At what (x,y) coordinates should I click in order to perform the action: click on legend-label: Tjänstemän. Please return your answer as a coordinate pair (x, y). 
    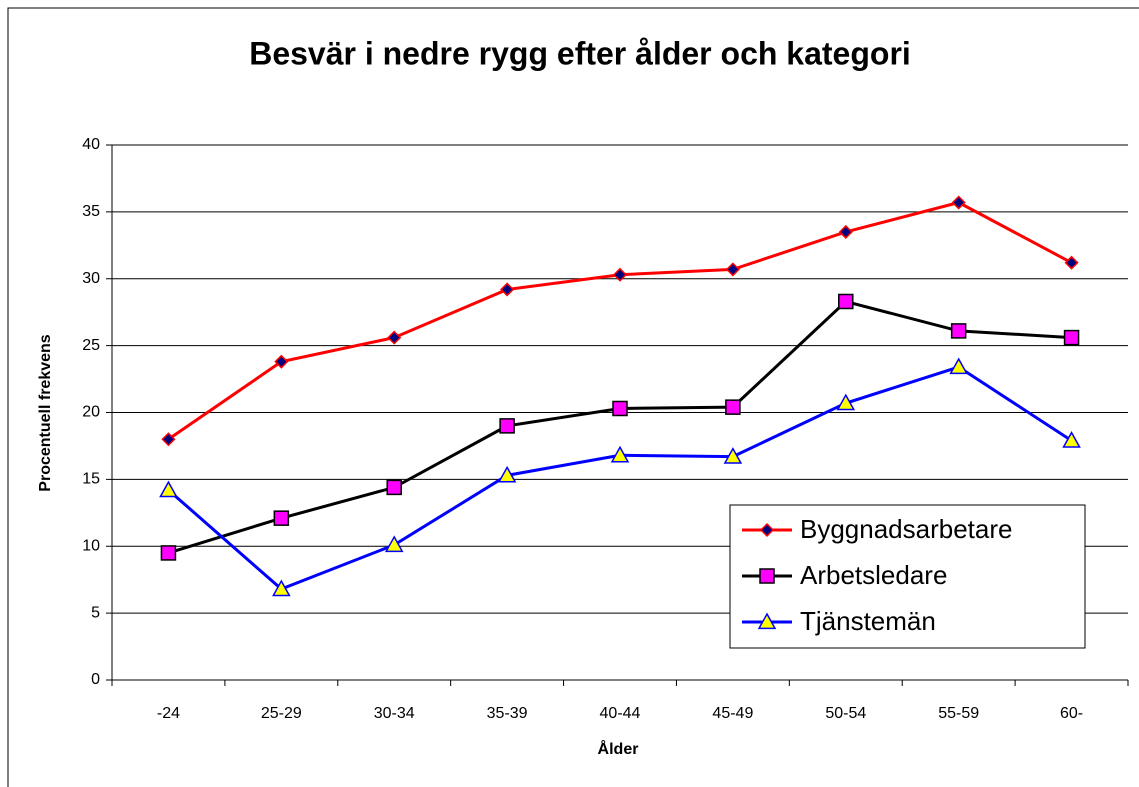
    Looking at the image, I should click on (868, 621).